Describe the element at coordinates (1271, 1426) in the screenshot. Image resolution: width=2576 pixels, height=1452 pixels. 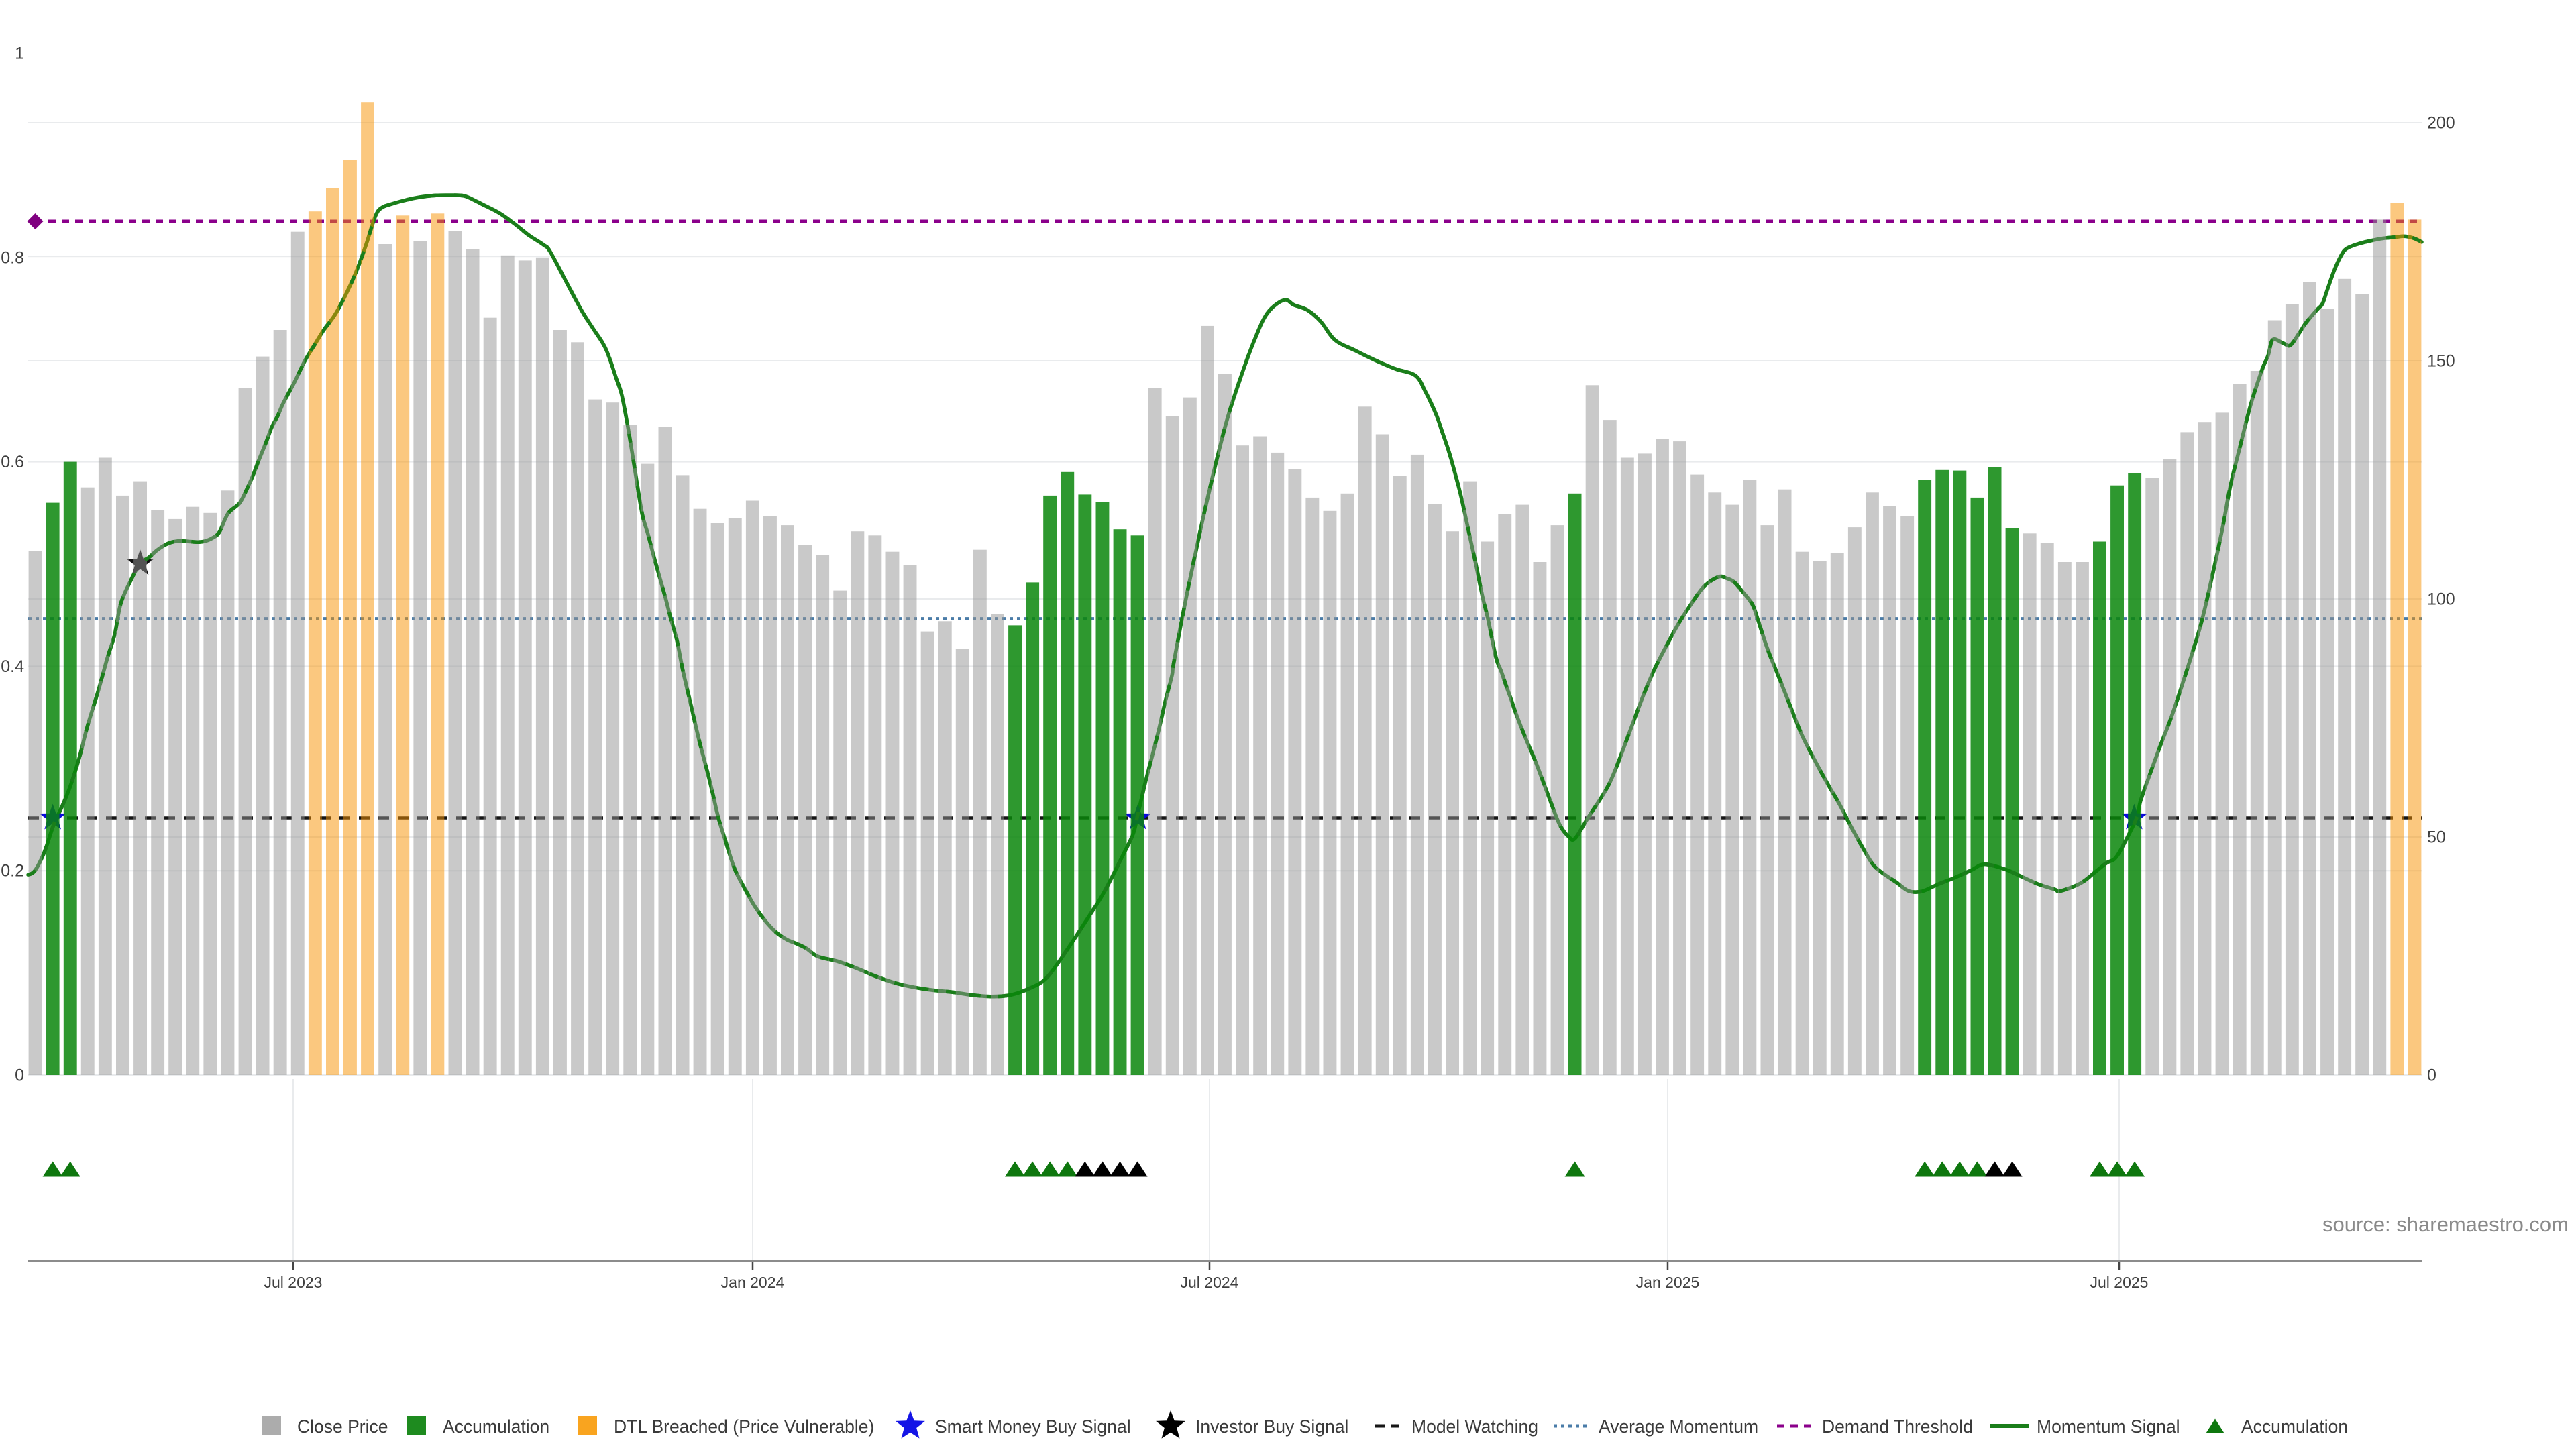
I see `svg-text: Investor Buy Signal` at that location.